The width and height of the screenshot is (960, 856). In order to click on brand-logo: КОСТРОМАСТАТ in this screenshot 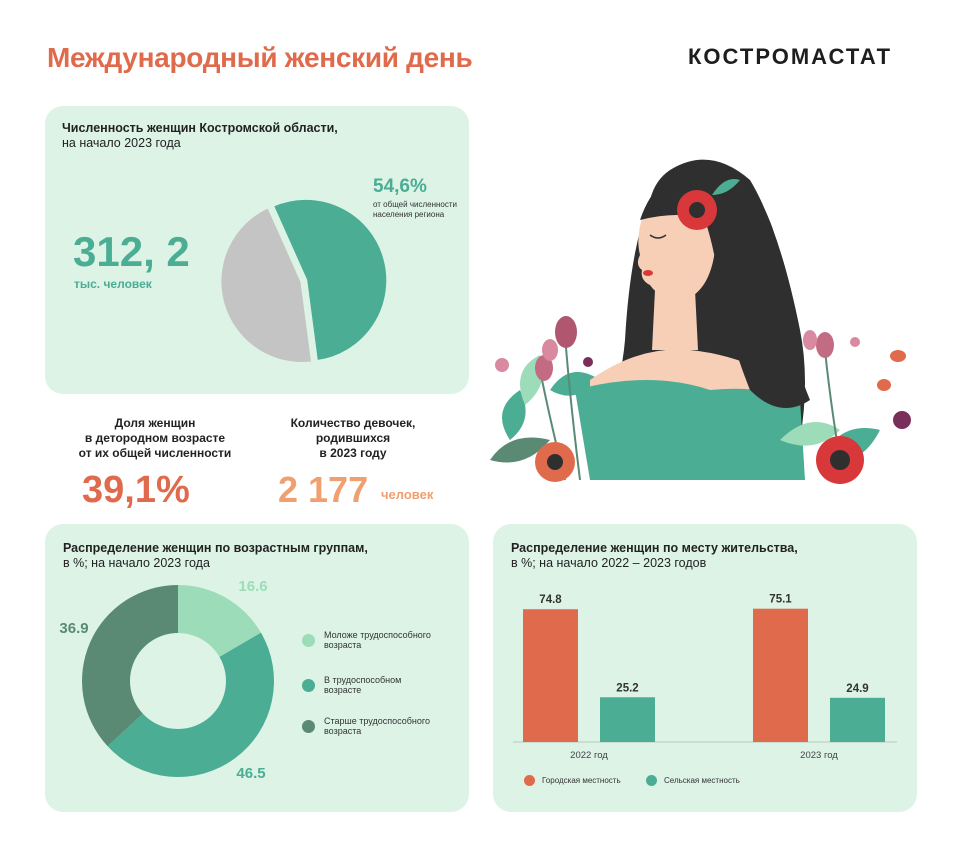, I will do `click(790, 56)`.